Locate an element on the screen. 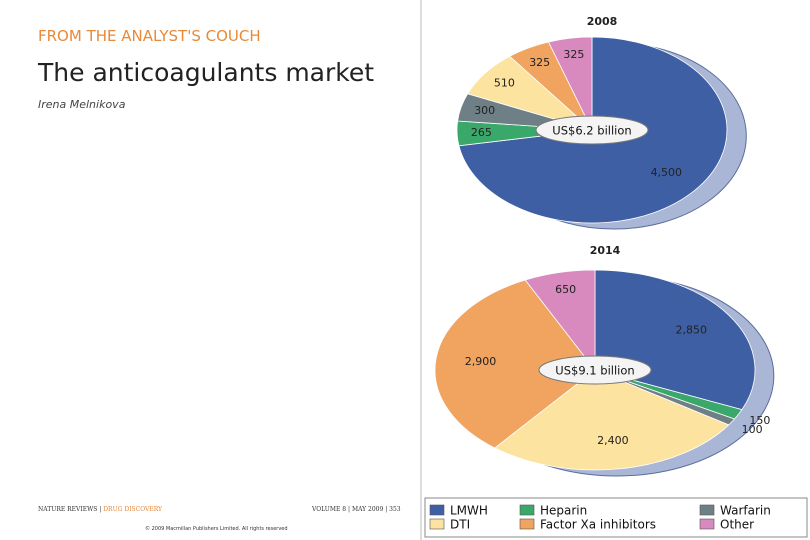 This screenshot has height=540, width=810. journal-section: DRUG DISCOVERY is located at coordinates (133, 509).